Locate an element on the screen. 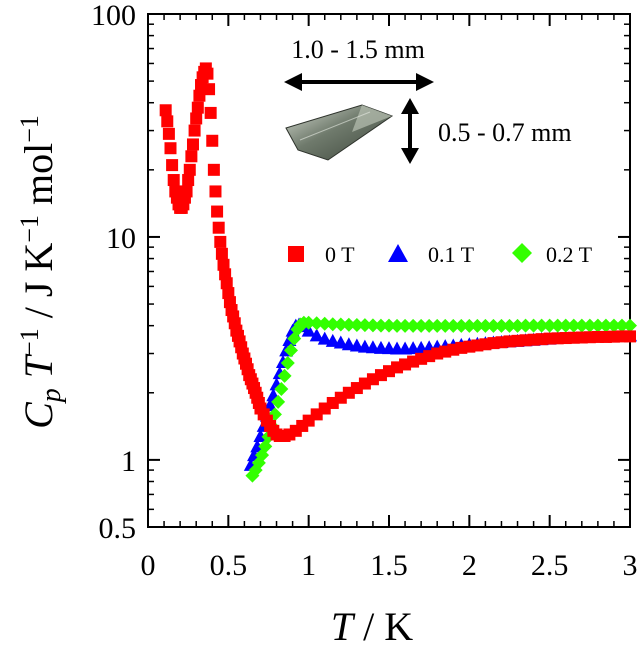 This screenshot has width=640, height=655. x-axis-title: T / K is located at coordinates (372, 626).